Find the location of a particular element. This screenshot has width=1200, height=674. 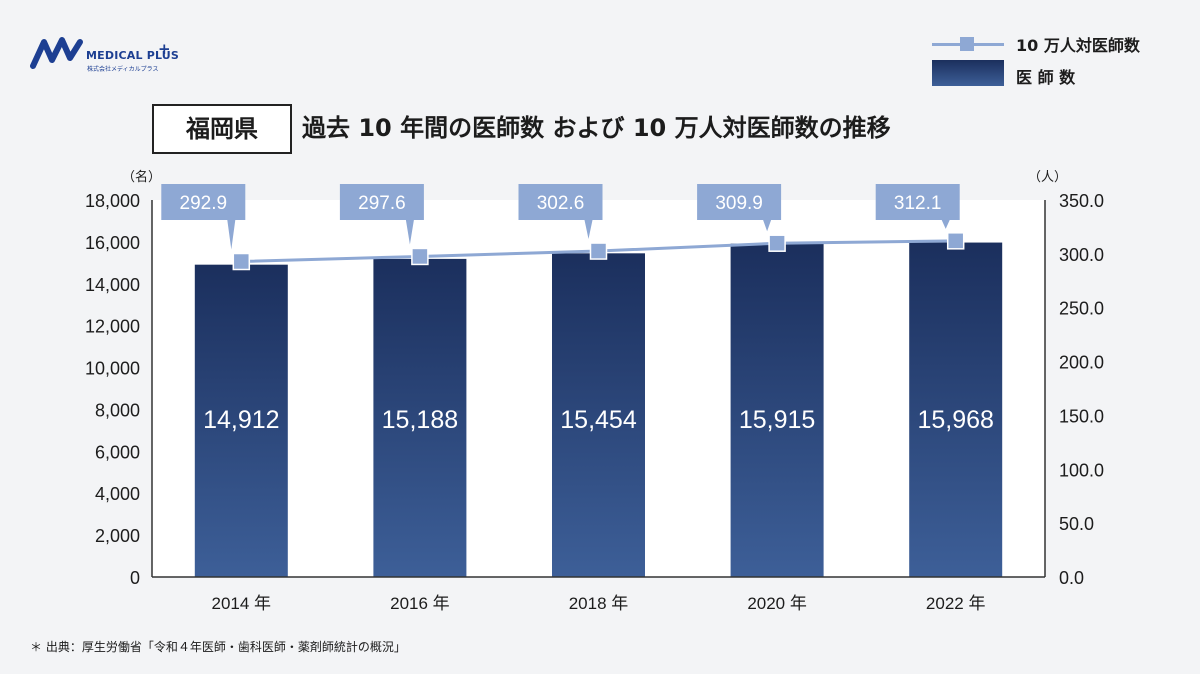

x-tick-label: 2016 年 is located at coordinates (420, 603).